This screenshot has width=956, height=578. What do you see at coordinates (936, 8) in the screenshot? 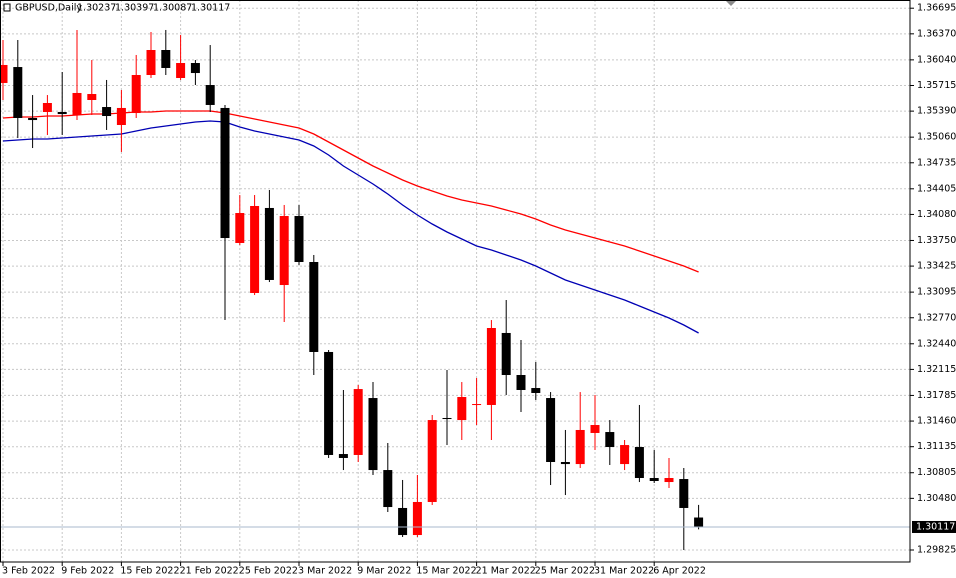
I see `y-tick-label: 1.36695` at bounding box center [936, 8].